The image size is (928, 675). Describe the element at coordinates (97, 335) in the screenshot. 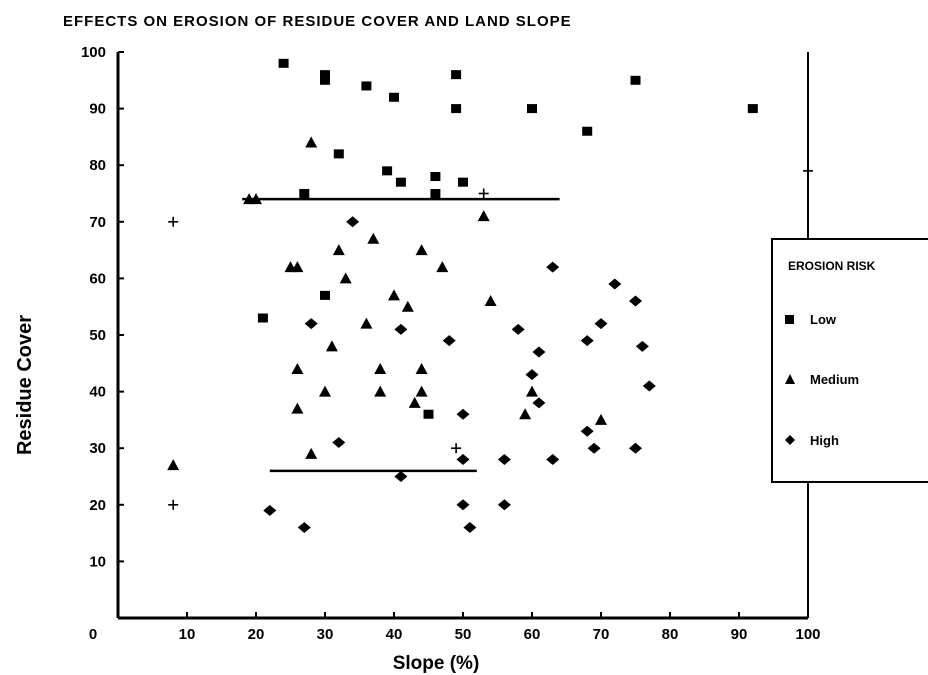

I see `y-tick-label: 50` at that location.